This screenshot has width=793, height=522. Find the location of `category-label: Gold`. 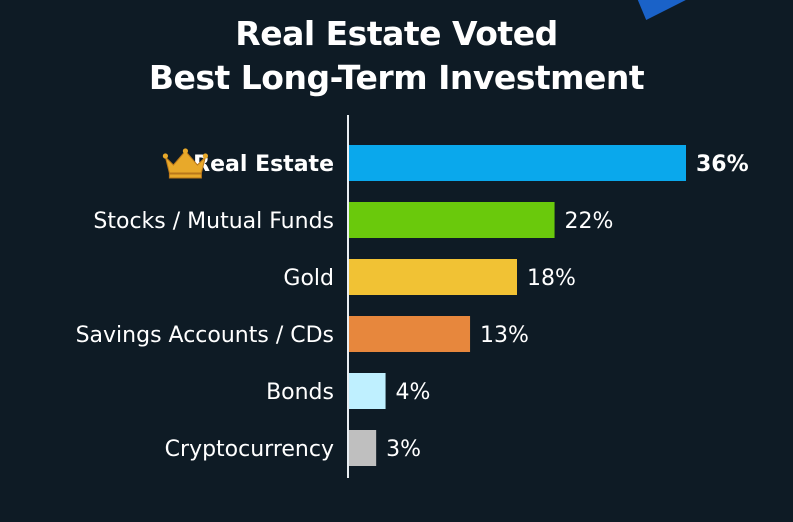

category-label: Gold is located at coordinates (308, 278).